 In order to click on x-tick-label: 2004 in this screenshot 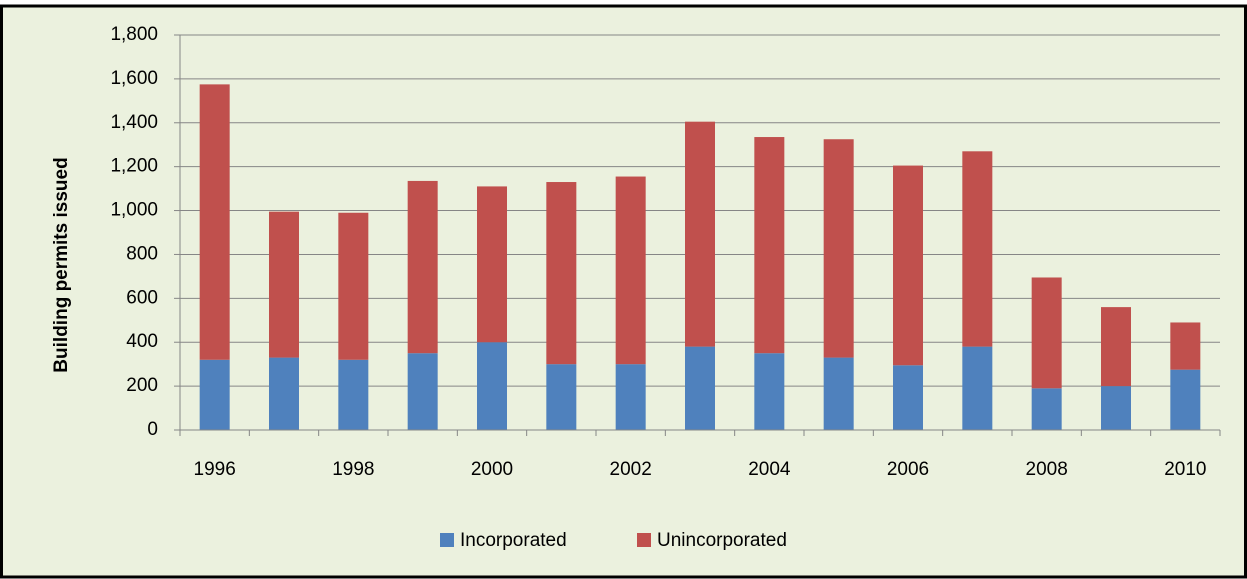, I will do `click(769, 469)`.